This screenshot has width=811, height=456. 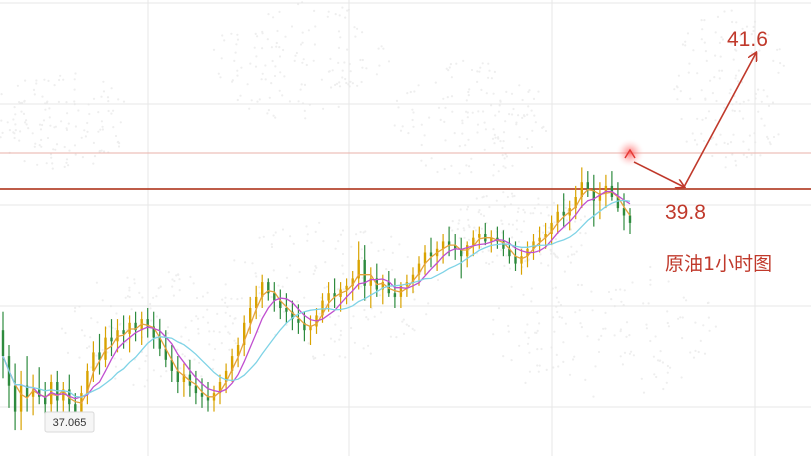 I want to click on current-price-highlight, so click(x=630, y=153).